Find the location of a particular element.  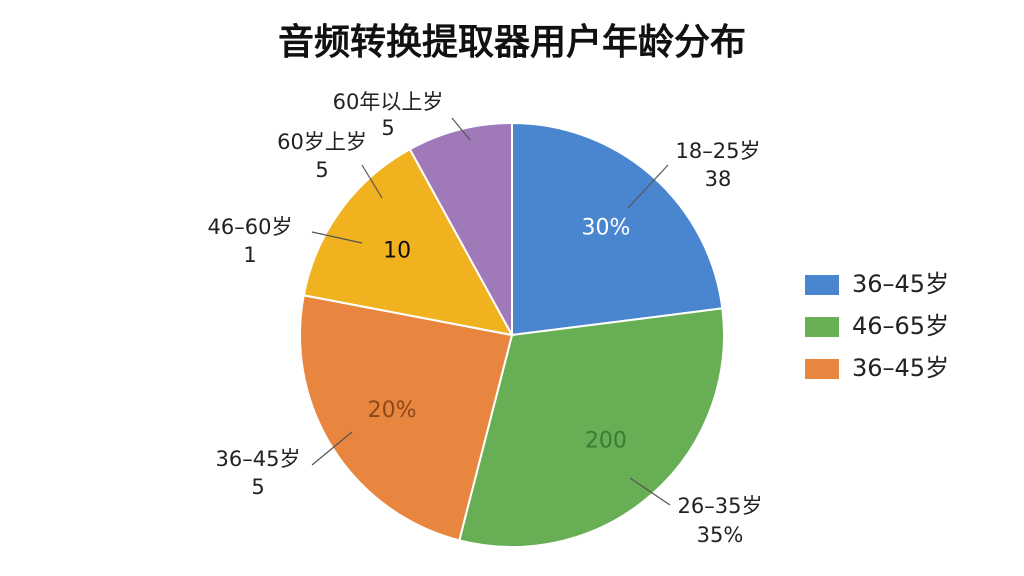

slice-label: 10 is located at coordinates (397, 251).